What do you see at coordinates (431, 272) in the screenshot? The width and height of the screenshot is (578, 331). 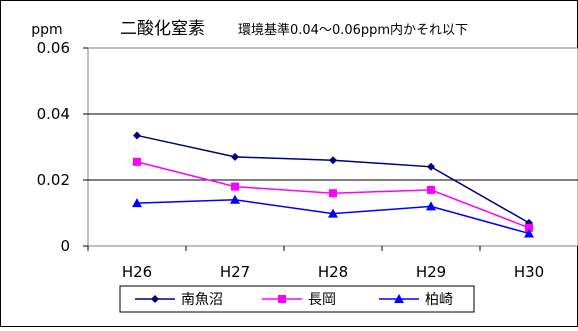 I see `x-tick-label: H29` at bounding box center [431, 272].